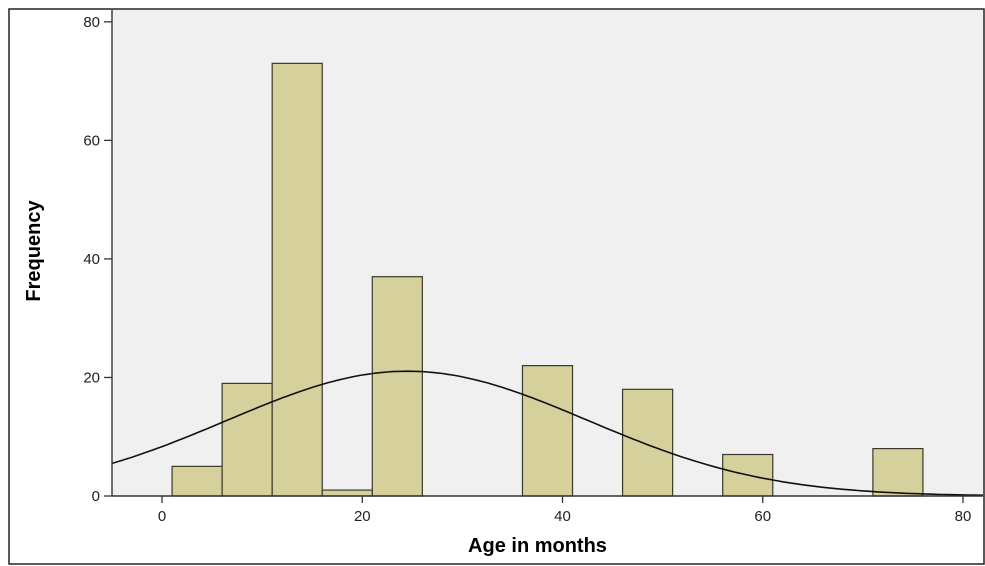 The height and width of the screenshot is (566, 985). What do you see at coordinates (963, 516) in the screenshot?
I see `x-tick-label-80: 80` at bounding box center [963, 516].